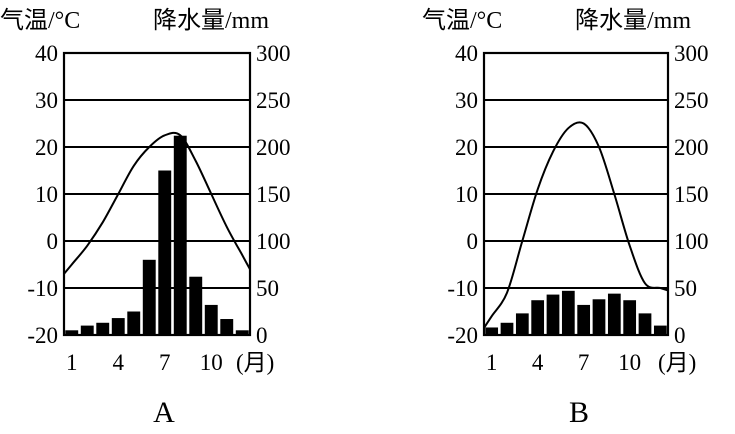  What do you see at coordinates (538, 362) in the screenshot?
I see `month-tick-label-b: 4` at bounding box center [538, 362].